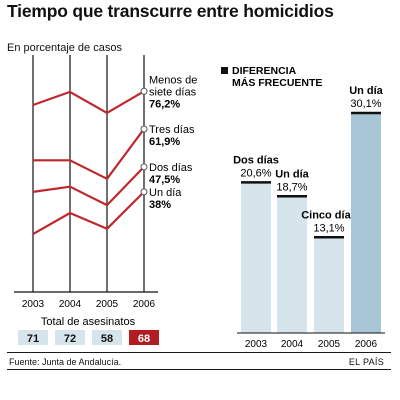 The image size is (400, 400). Describe the element at coordinates (88, 102) in the screenshot. I see `series-line-menos-de-siete-dias` at that location.